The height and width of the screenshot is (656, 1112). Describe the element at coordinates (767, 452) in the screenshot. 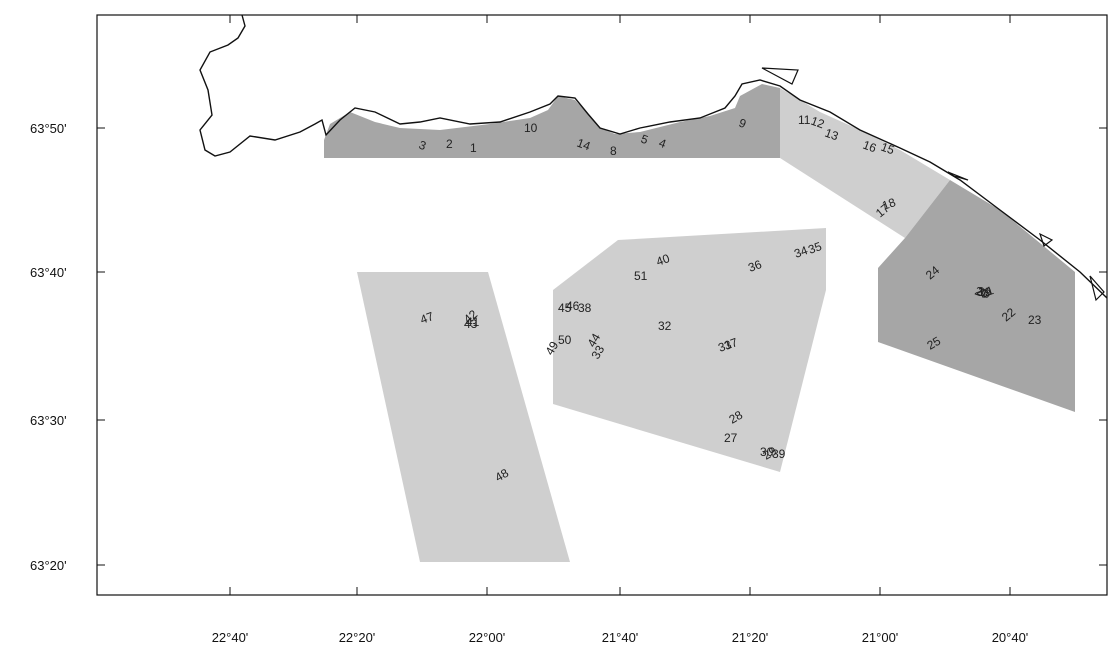

I see `site-label: 30` at that location.